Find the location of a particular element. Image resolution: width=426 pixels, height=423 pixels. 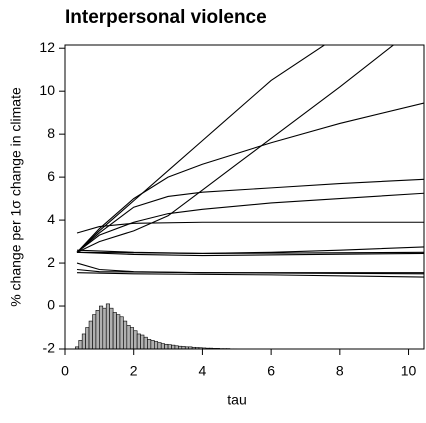

y-tick-label: 4 is located at coordinates (51, 219).